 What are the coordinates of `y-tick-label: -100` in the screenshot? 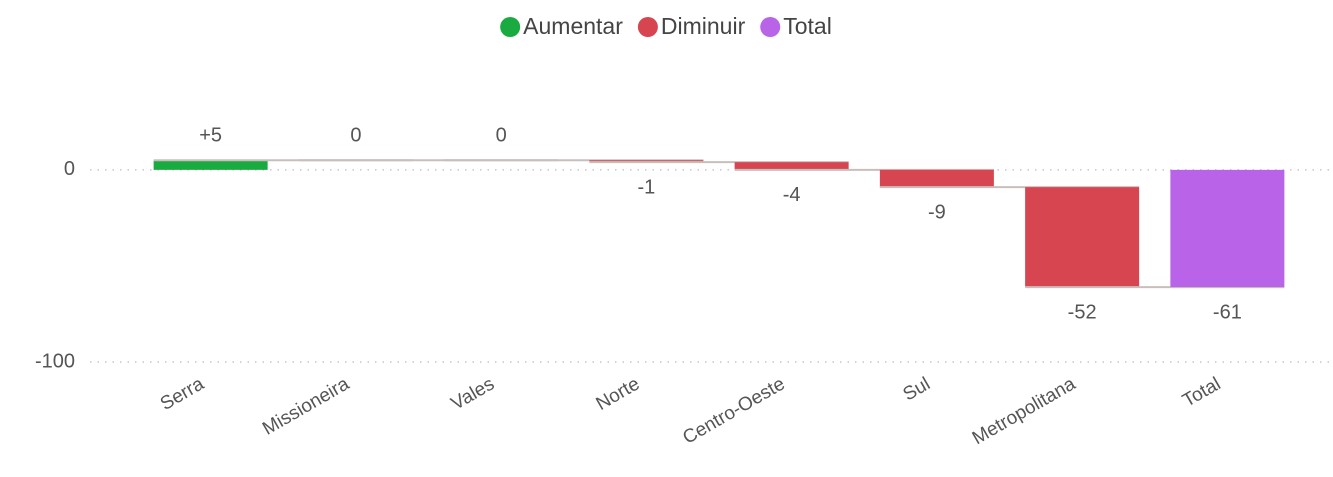 It's located at (55, 361).